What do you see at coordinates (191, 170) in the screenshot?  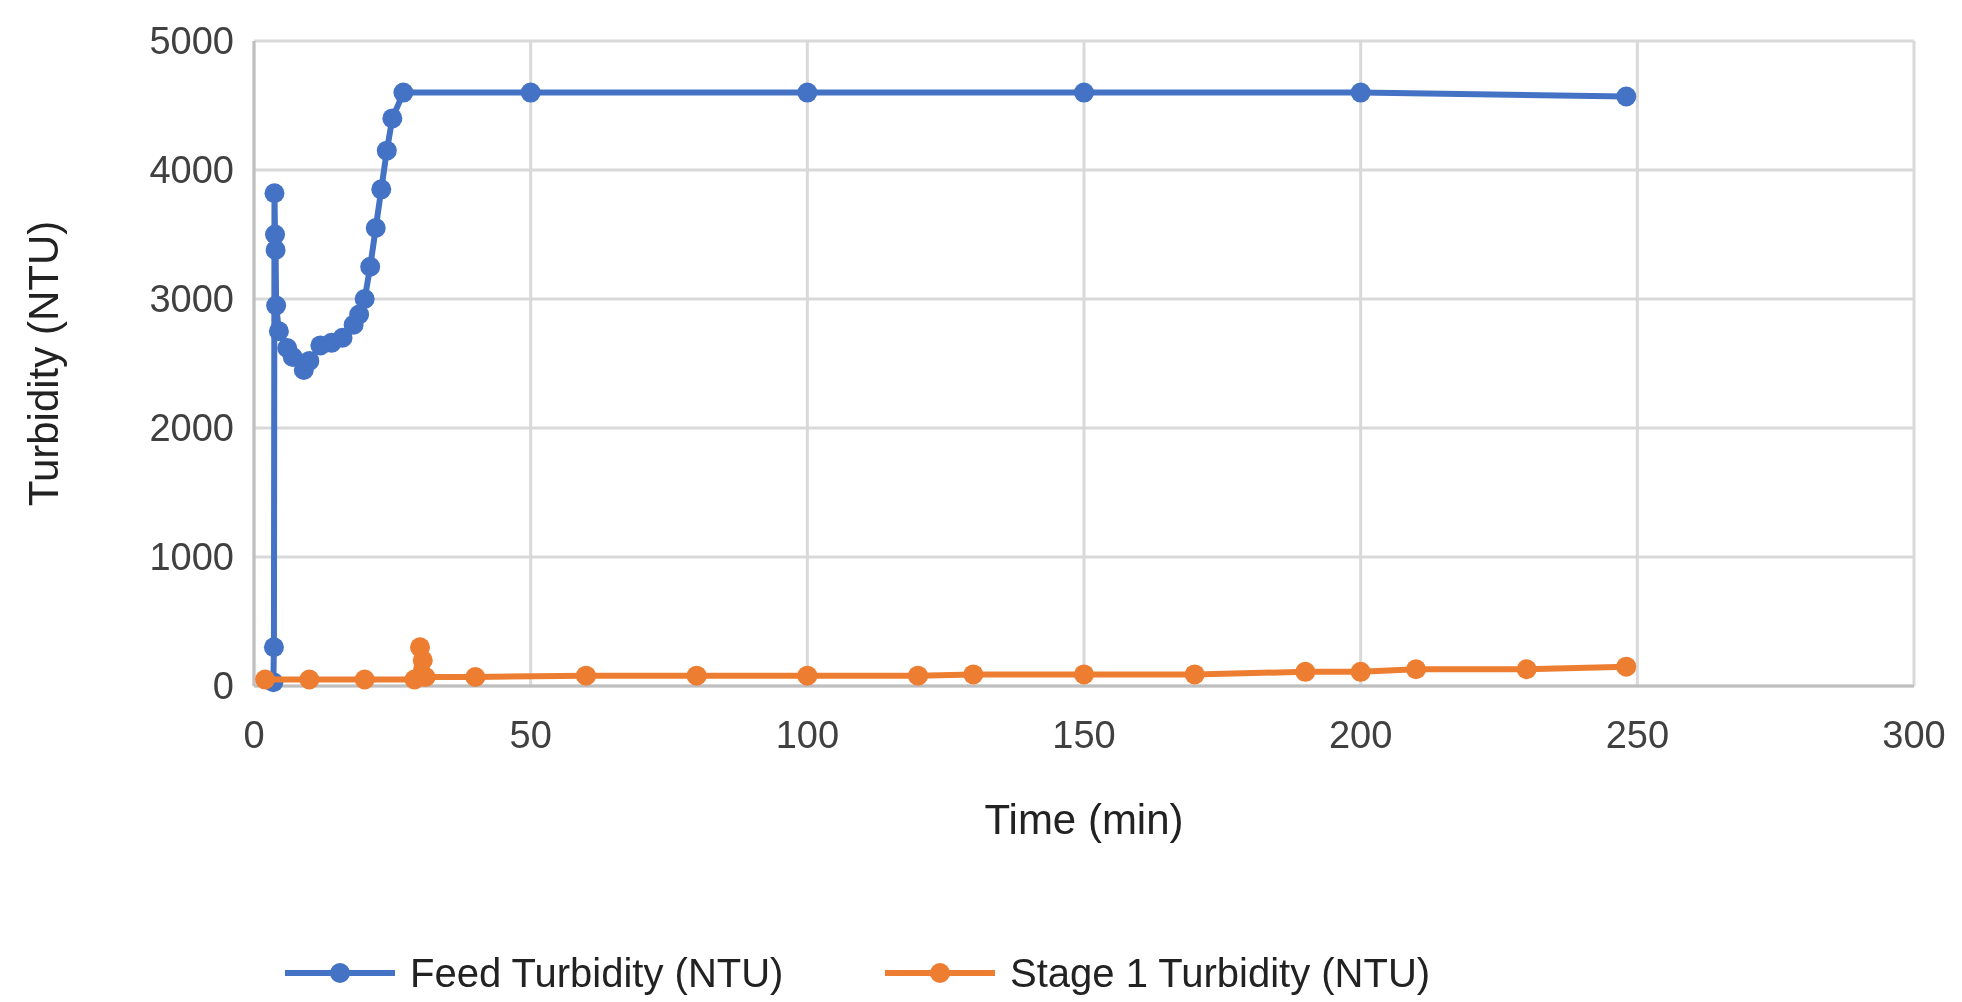 I see `y-tick-label: 4000` at bounding box center [191, 170].